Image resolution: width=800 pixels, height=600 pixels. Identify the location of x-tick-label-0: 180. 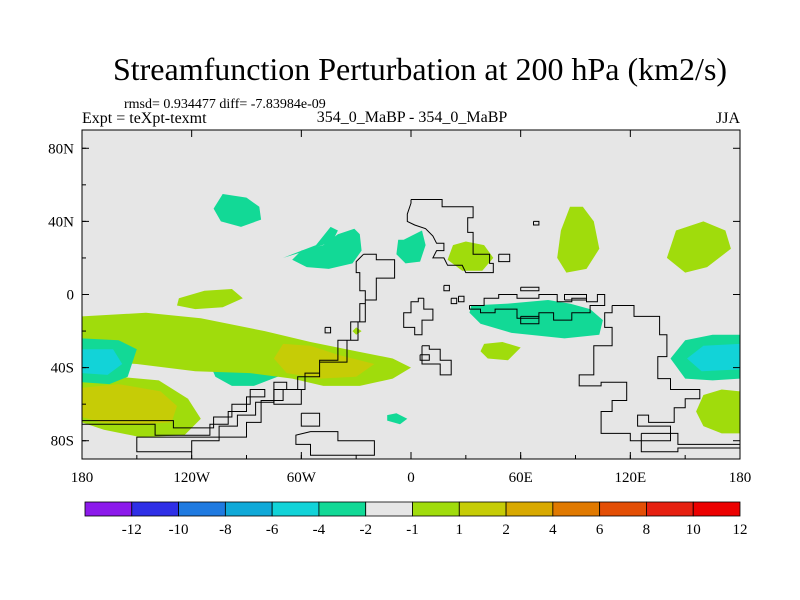
(82, 478).